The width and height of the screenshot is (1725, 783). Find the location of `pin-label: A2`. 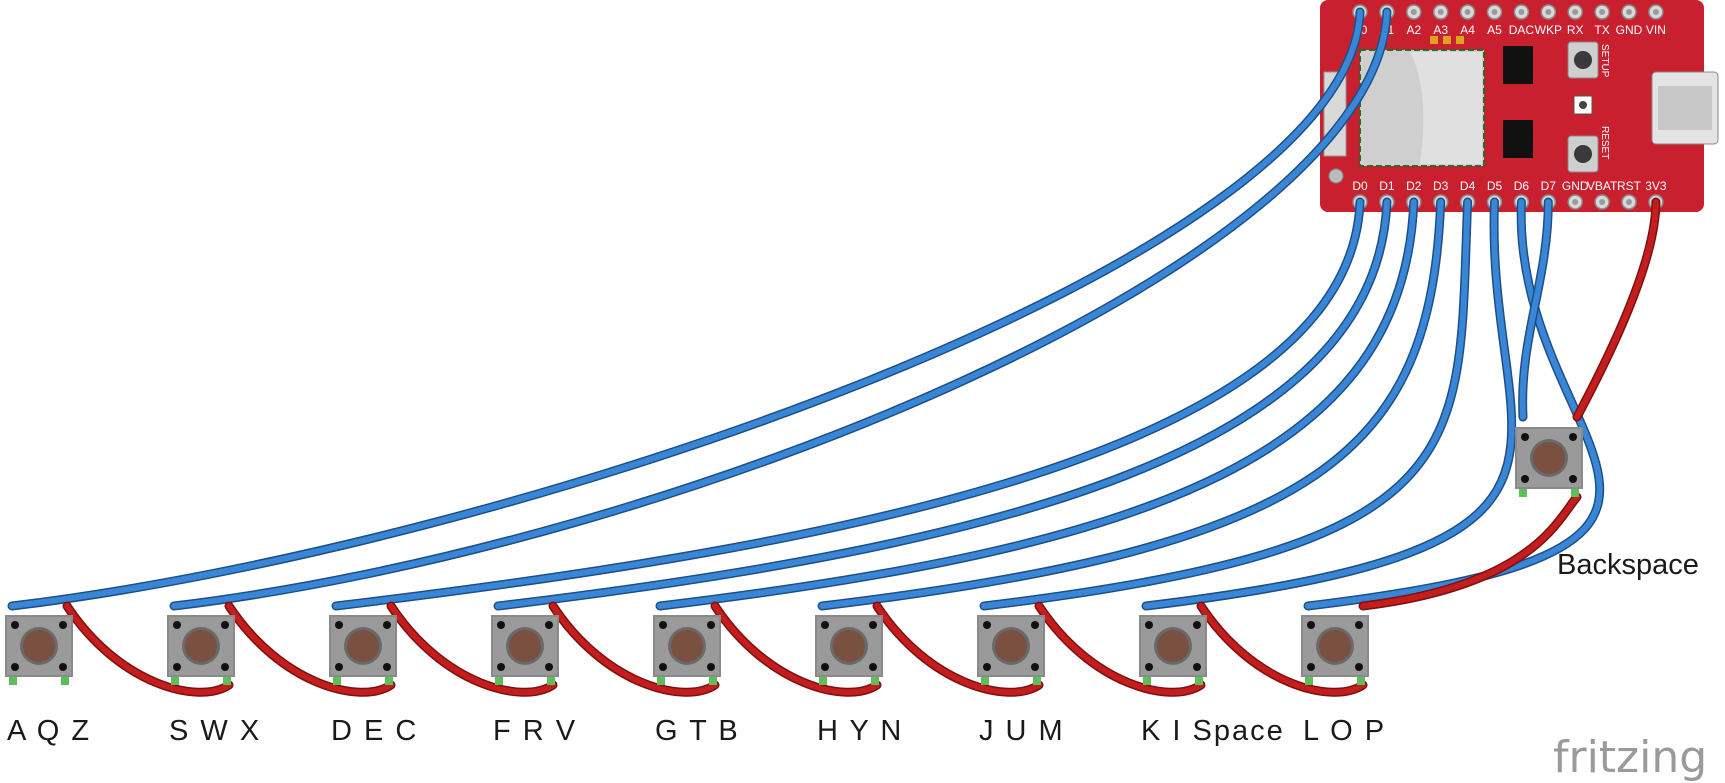

pin-label: A2 is located at coordinates (1413, 30).